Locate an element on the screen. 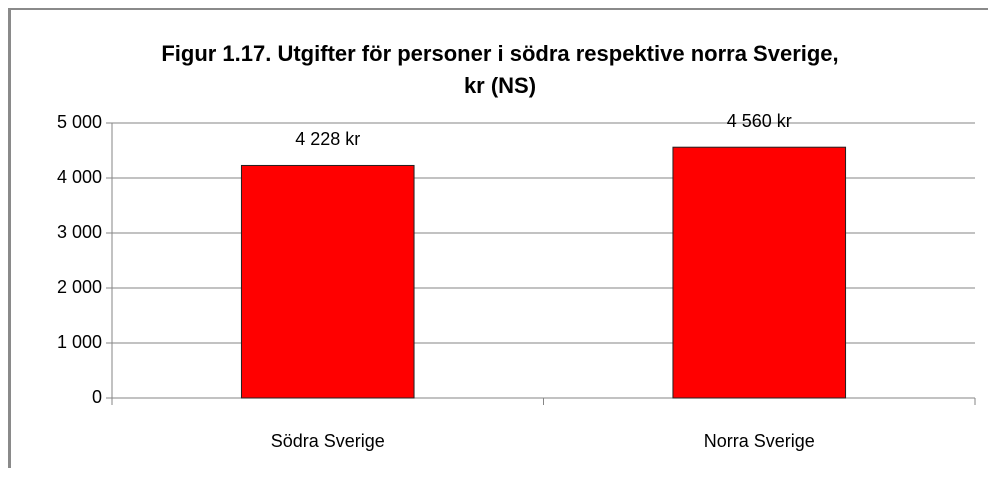 The width and height of the screenshot is (998, 484). data-label: 4 228 kr is located at coordinates (327, 139).